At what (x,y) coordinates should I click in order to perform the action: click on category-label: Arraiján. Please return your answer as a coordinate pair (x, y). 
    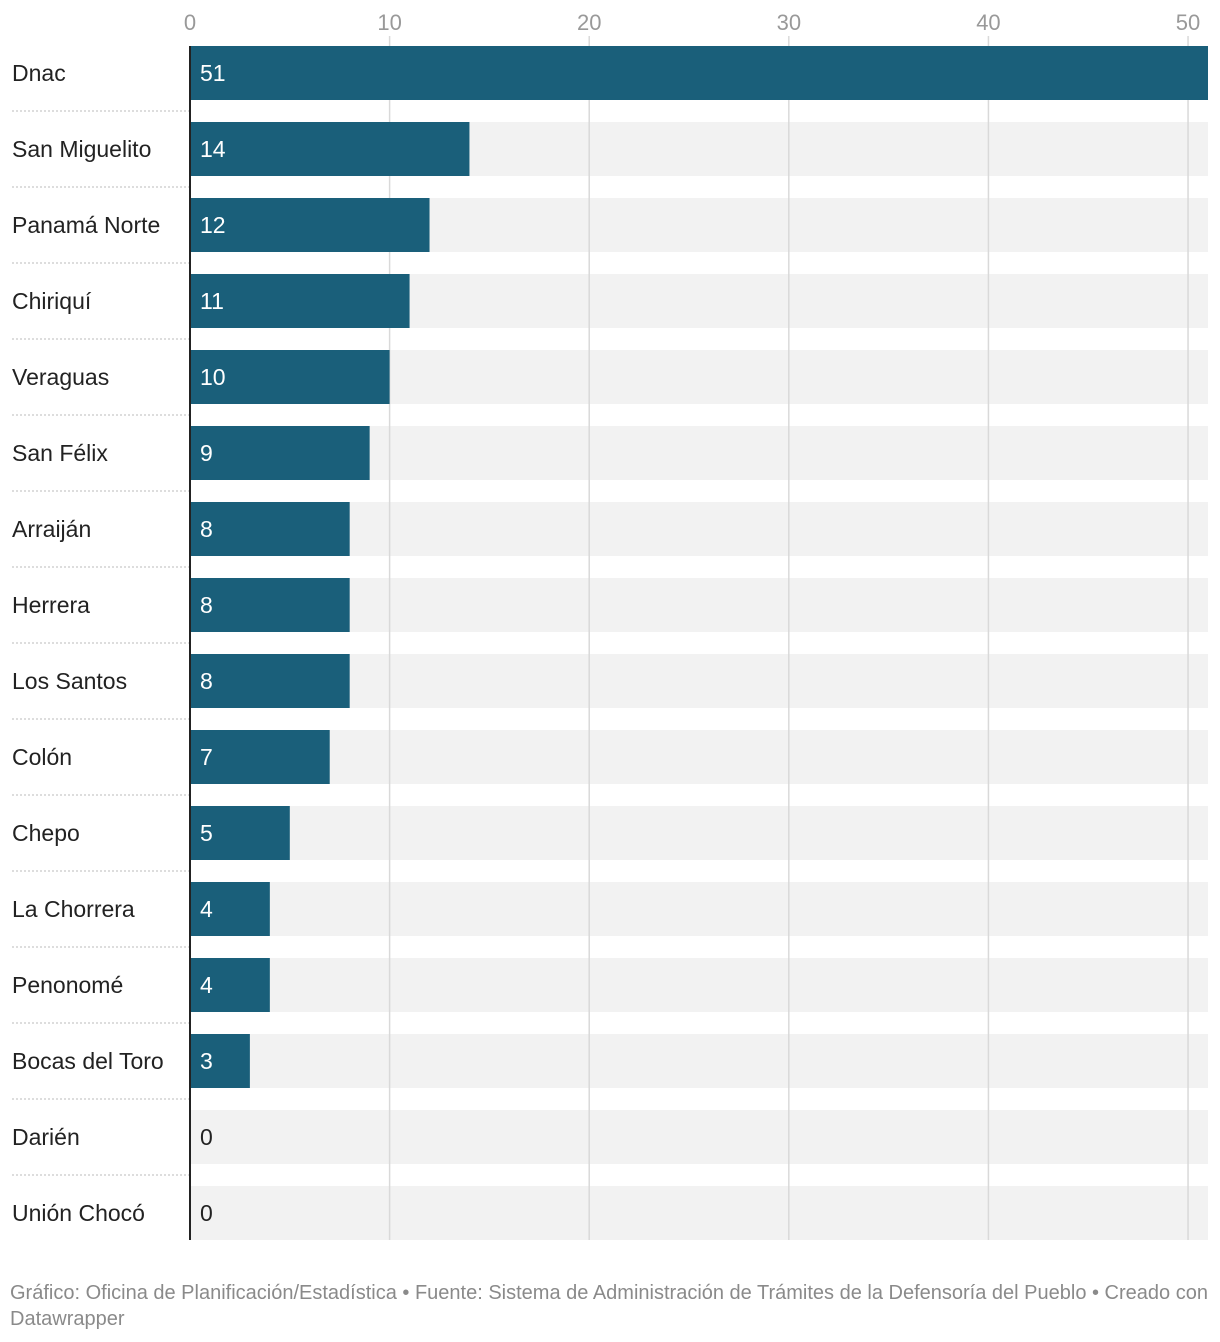
    Looking at the image, I should click on (51, 529).